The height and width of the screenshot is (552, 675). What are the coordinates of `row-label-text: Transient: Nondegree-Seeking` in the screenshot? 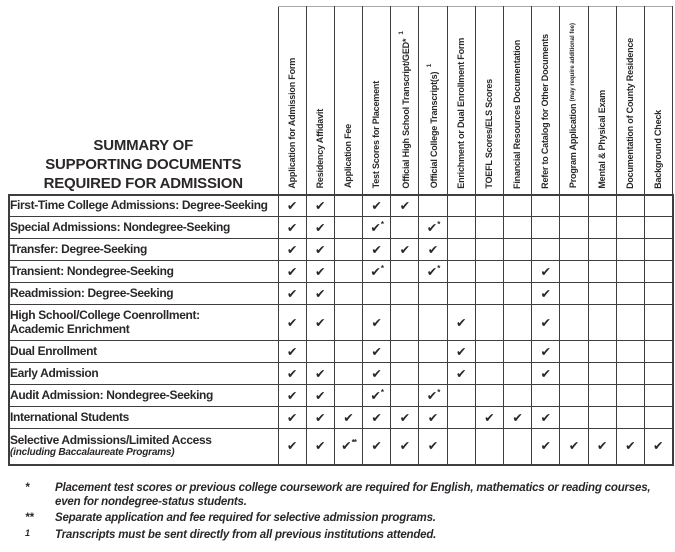 It's located at (92, 270).